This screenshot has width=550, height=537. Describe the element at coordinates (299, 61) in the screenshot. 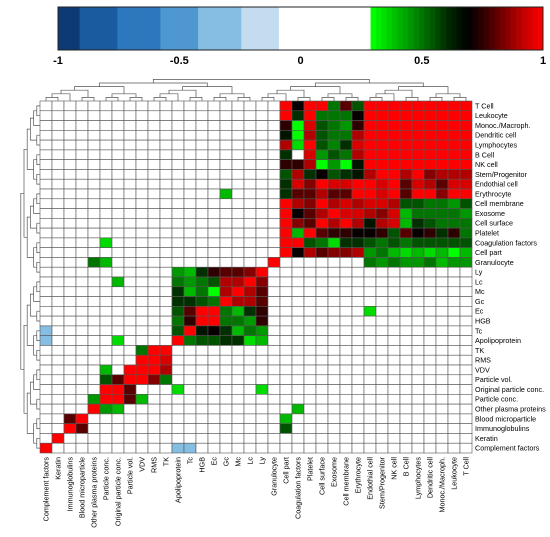

I see `colorbar-tick-labels: -1 -0.5 0 0.5 1` at that location.